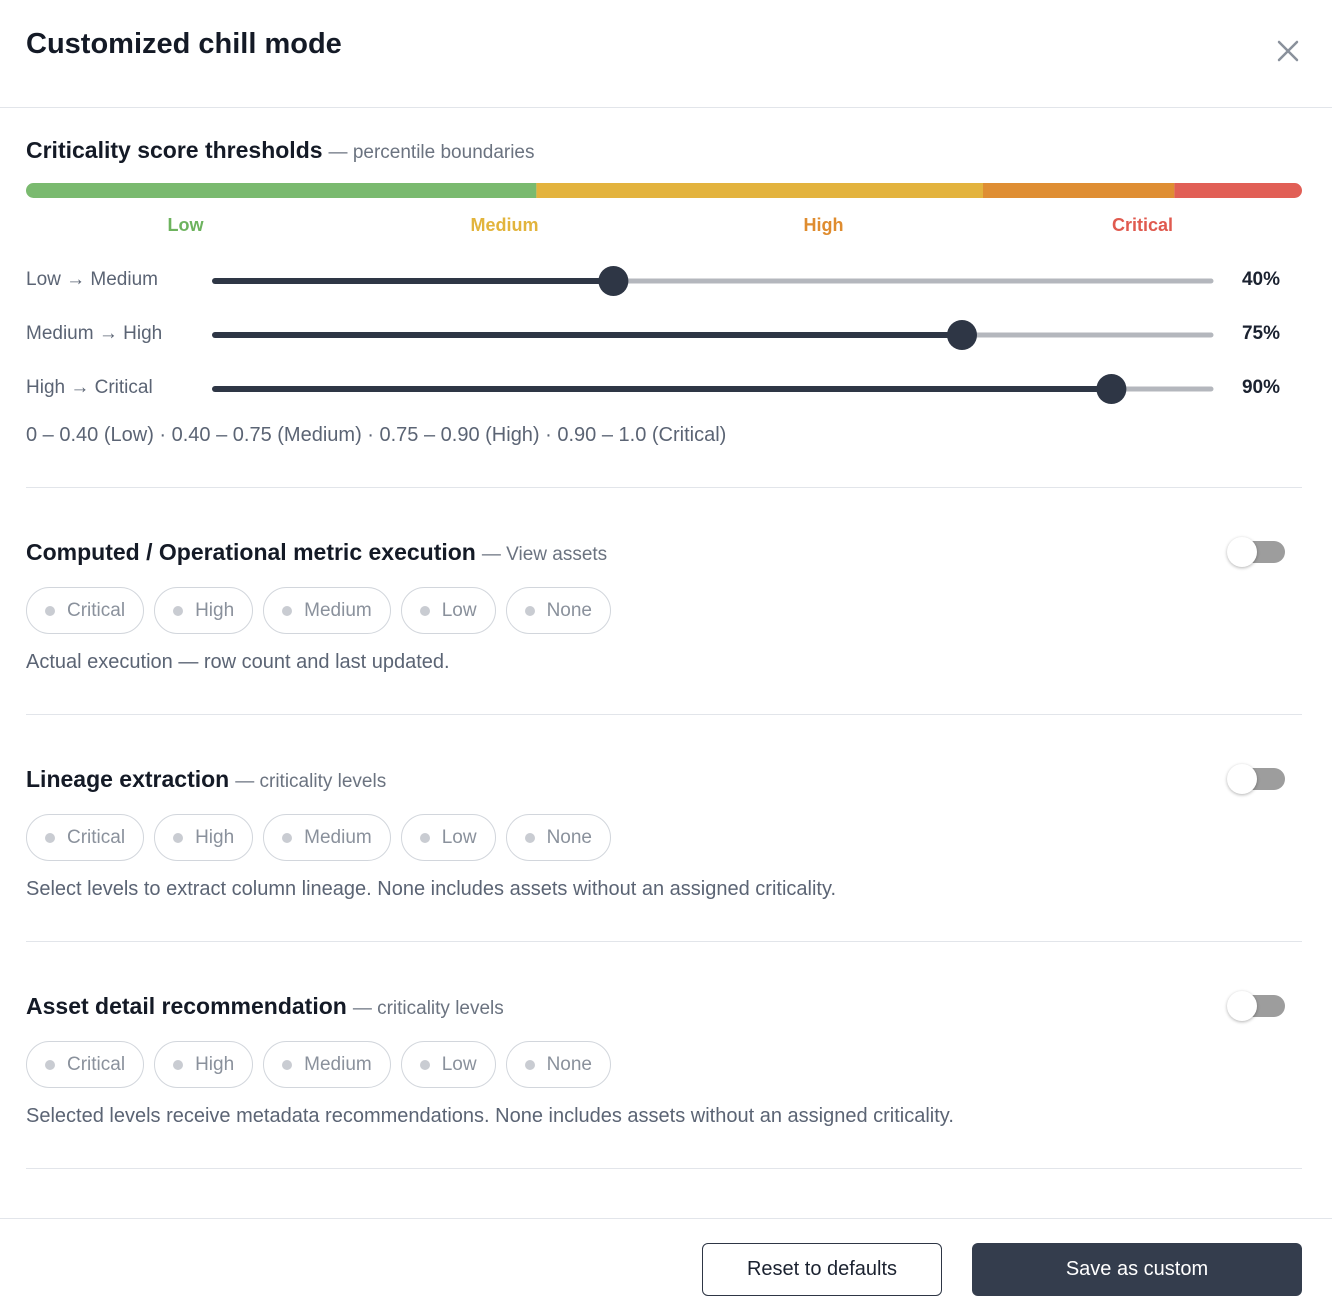  What do you see at coordinates (504, 225) in the screenshot?
I see `level-label: Medium` at bounding box center [504, 225].